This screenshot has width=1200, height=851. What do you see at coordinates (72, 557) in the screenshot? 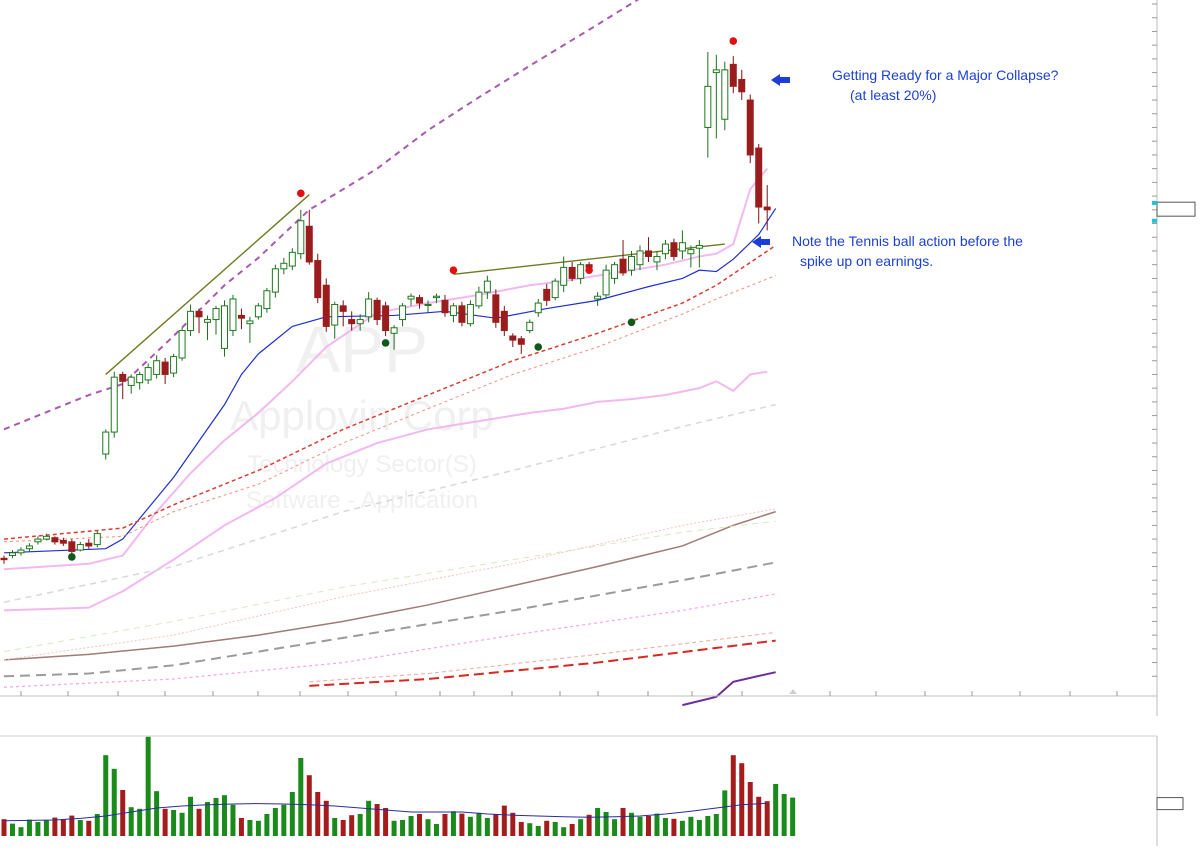
I see `green-dot-marker` at bounding box center [72, 557].